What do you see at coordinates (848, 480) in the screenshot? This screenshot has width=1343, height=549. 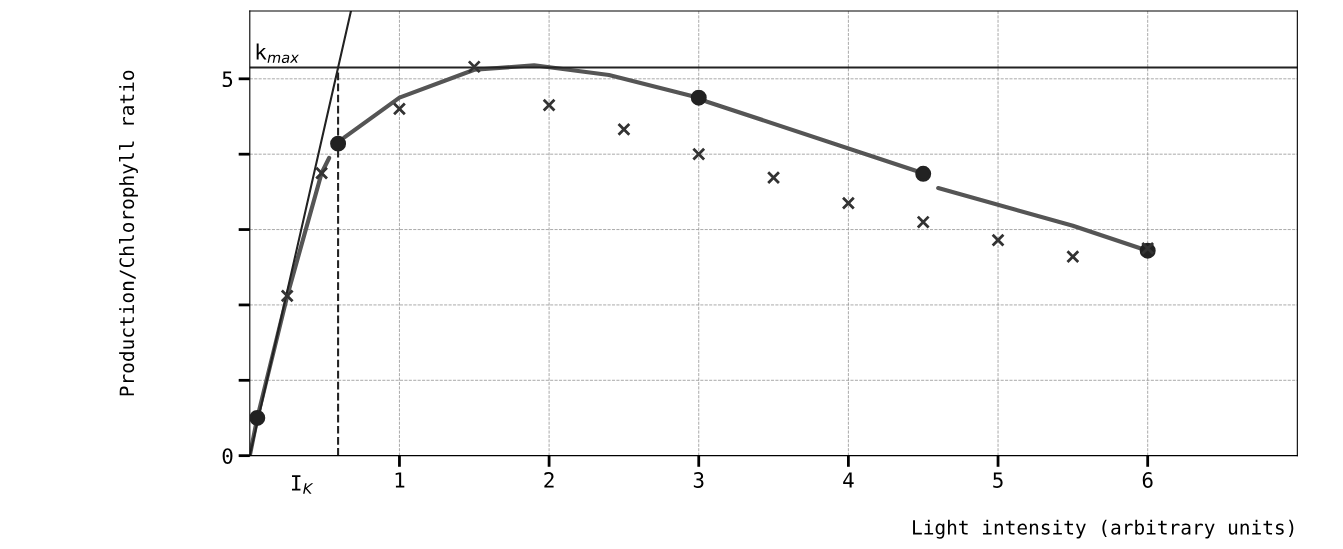 I see `x-tick-label: 4` at bounding box center [848, 480].